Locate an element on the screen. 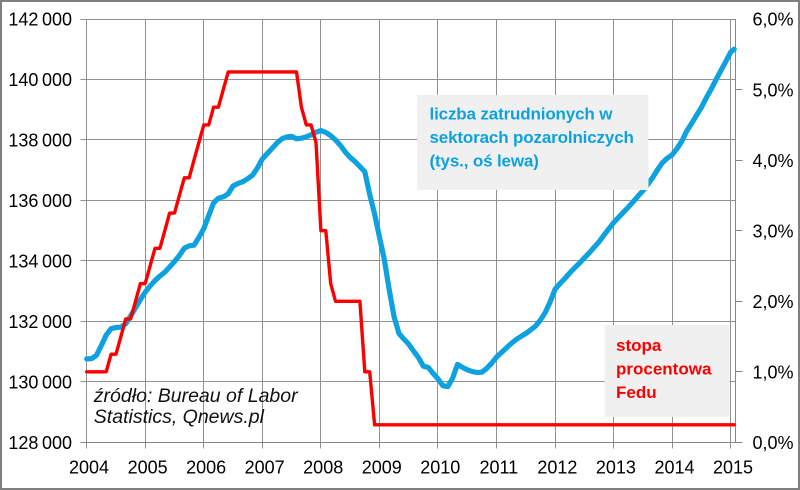 The width and height of the screenshot is (800, 490). svg-text: 2014 is located at coordinates (674, 468).